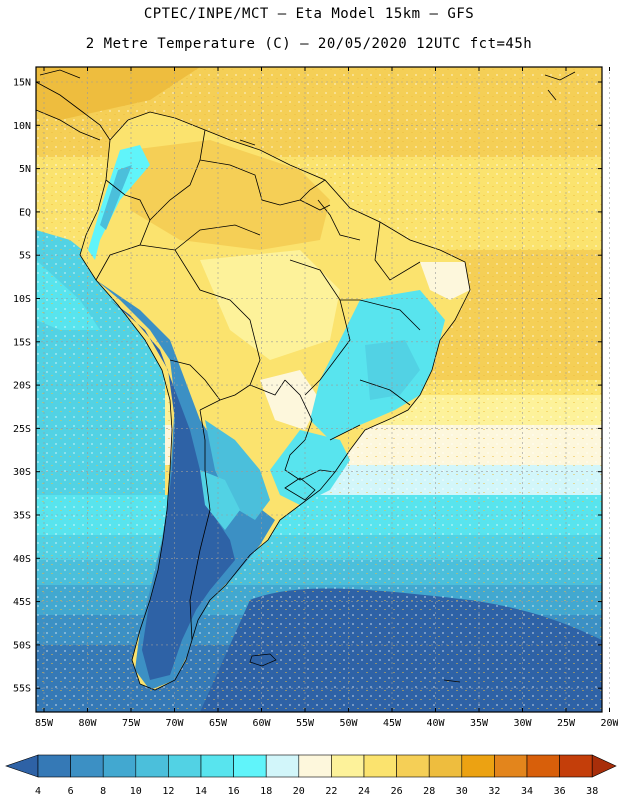 The height and width of the screenshot is (800, 618). Describe the element at coordinates (609, 723) in the screenshot. I see `lon-label: 20W` at that location.